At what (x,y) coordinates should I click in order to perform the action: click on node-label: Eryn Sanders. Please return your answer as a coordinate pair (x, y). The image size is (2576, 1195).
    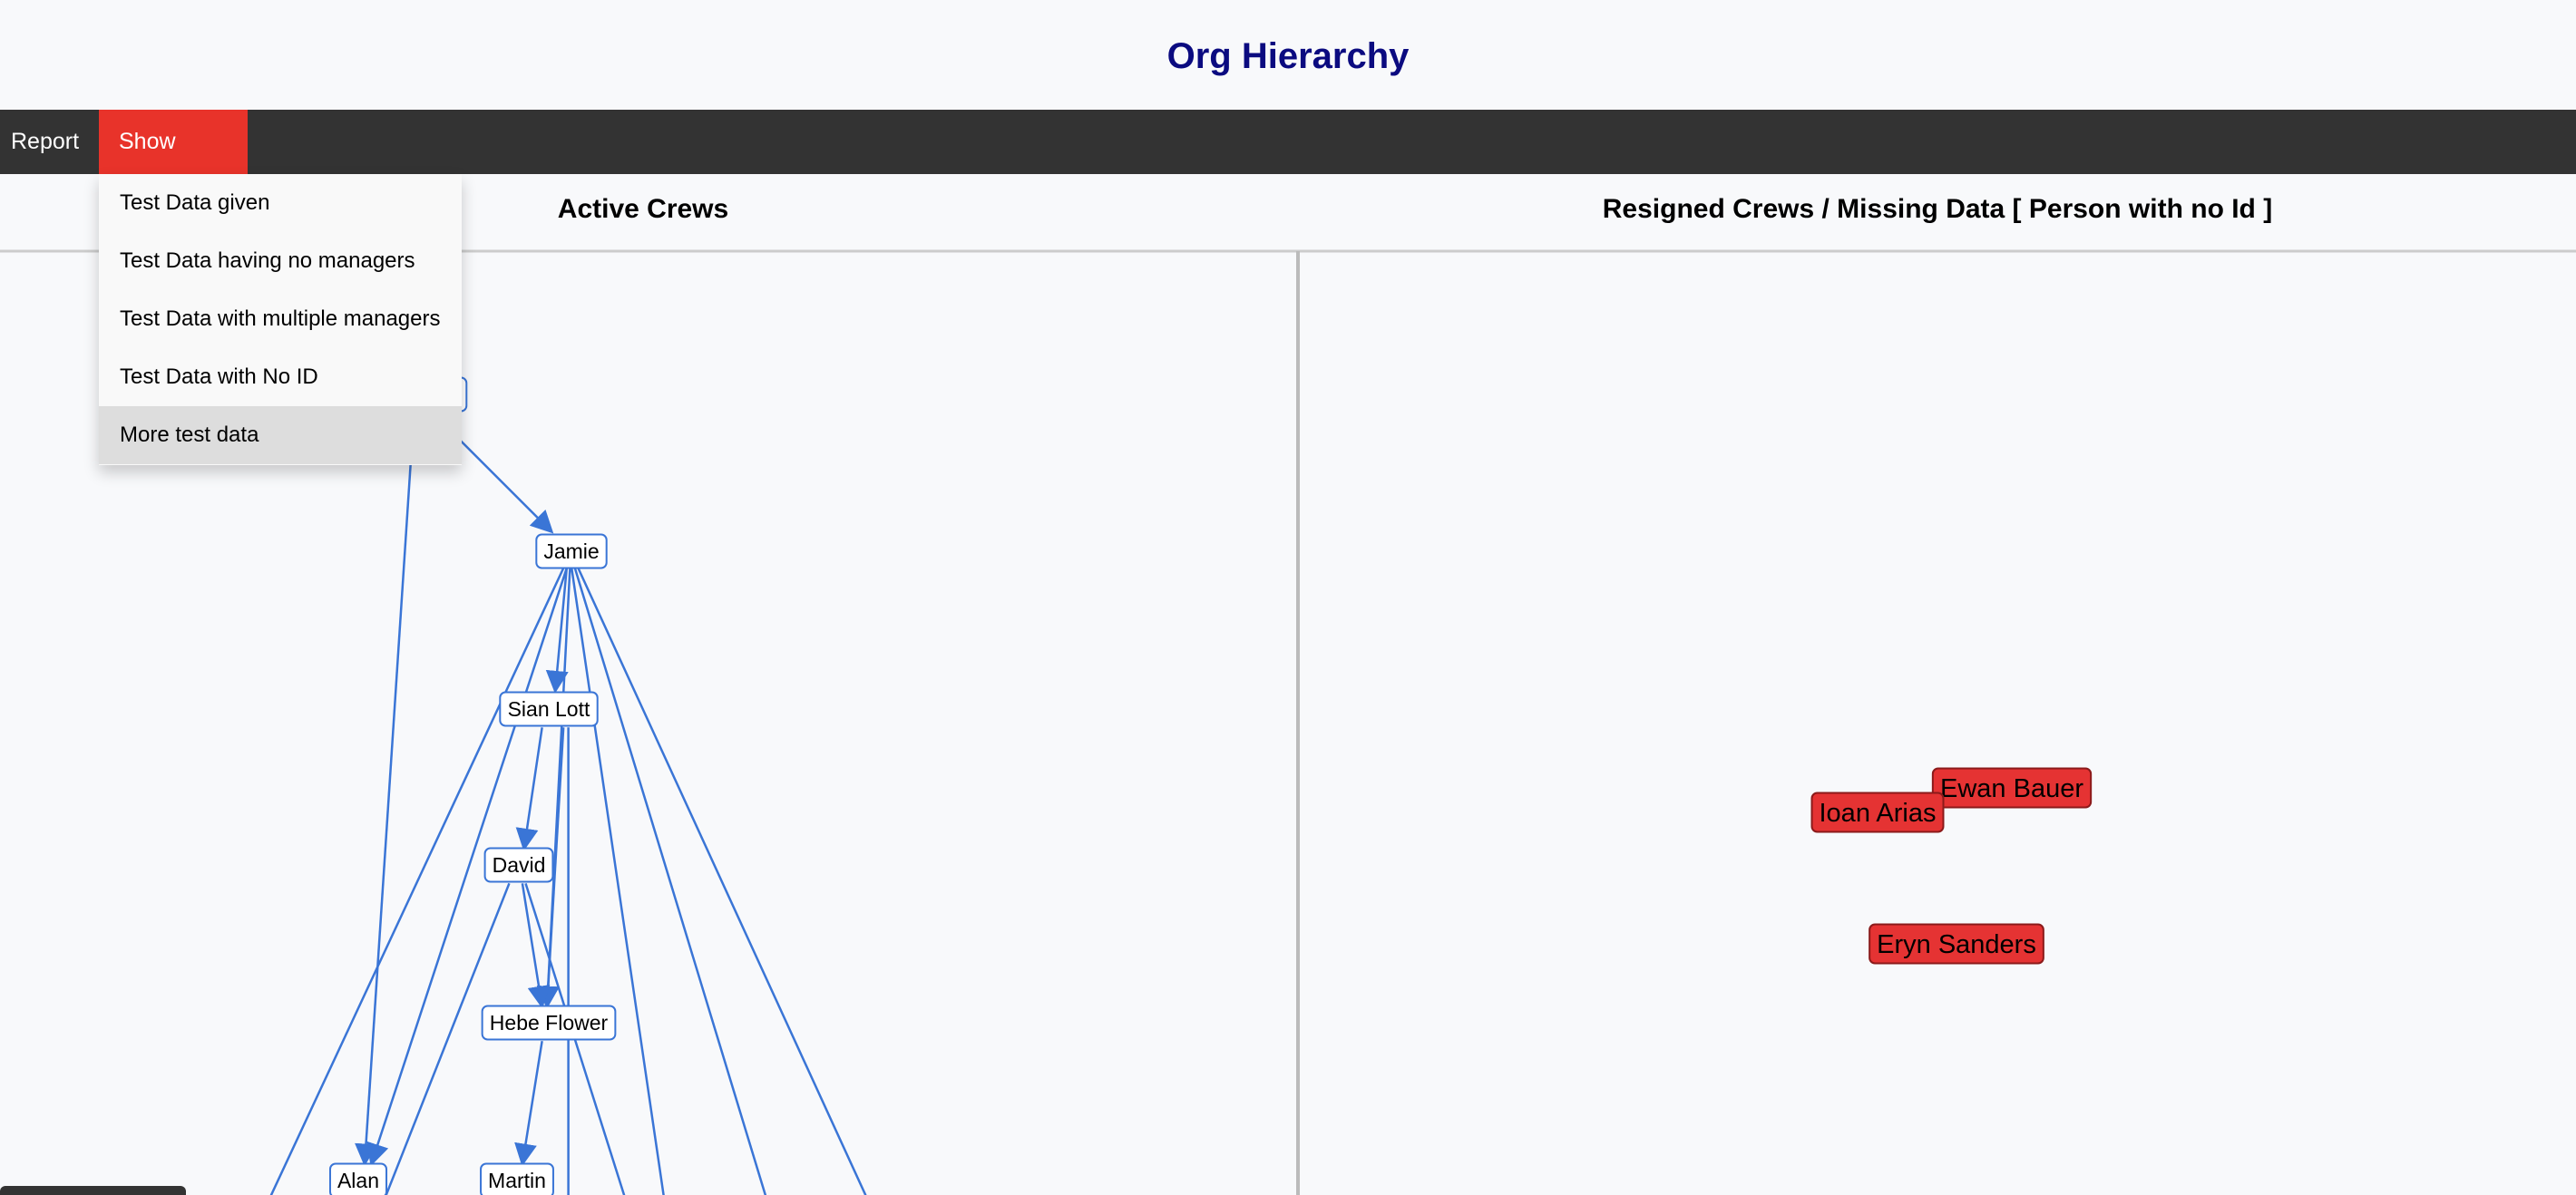
    Looking at the image, I should click on (1956, 944).